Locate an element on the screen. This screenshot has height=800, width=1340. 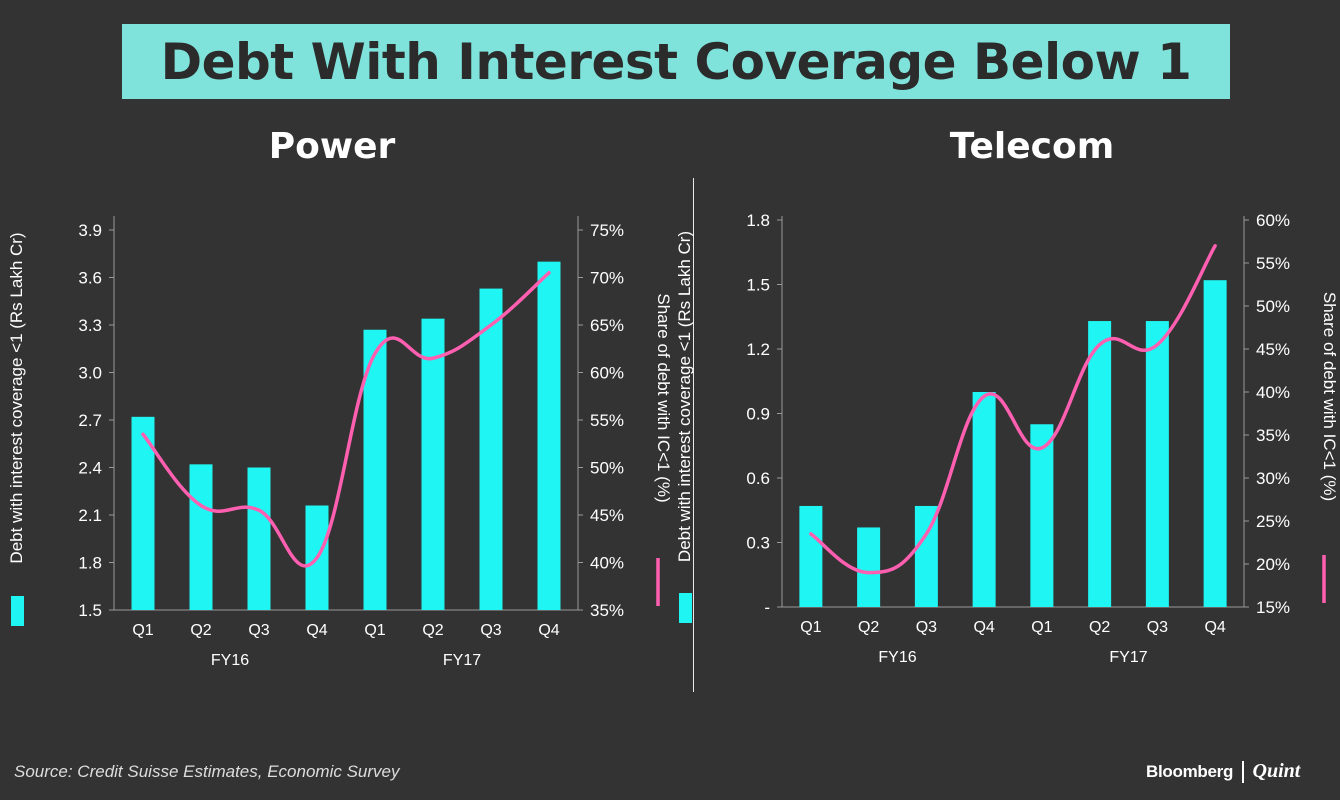
right-tick-label: 20% is located at coordinates (1273, 564).